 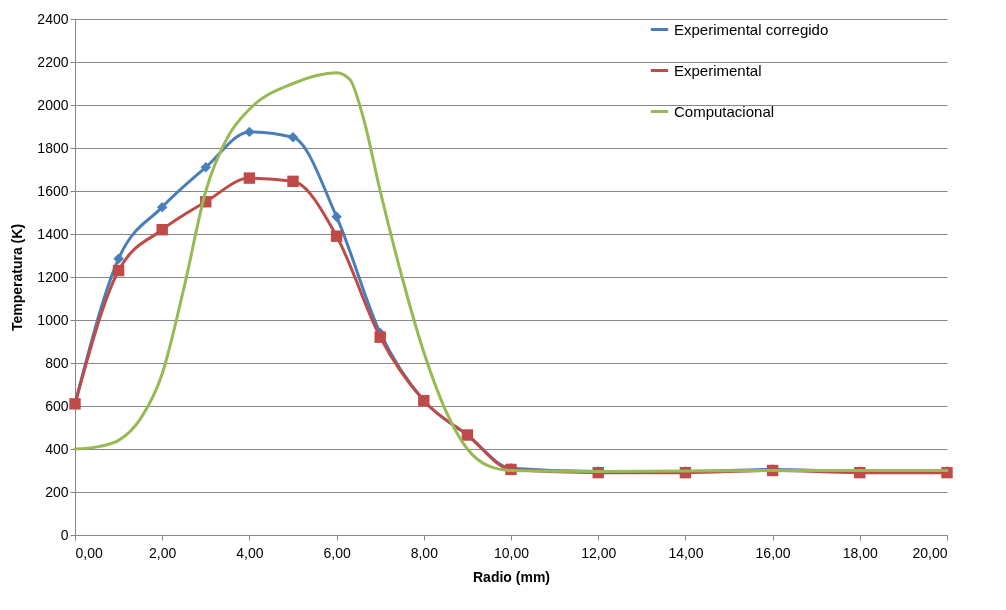 What do you see at coordinates (686, 552) in the screenshot?
I see `x-tick-label: 14,00` at bounding box center [686, 552].